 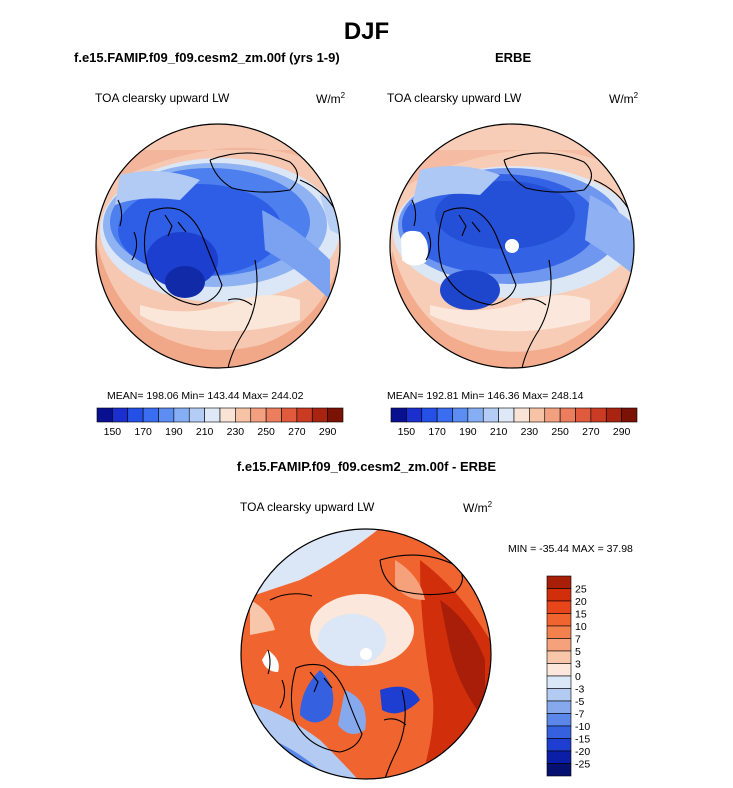 I want to click on obs-colorbar-tick-label: 210, so click(x=499, y=432).